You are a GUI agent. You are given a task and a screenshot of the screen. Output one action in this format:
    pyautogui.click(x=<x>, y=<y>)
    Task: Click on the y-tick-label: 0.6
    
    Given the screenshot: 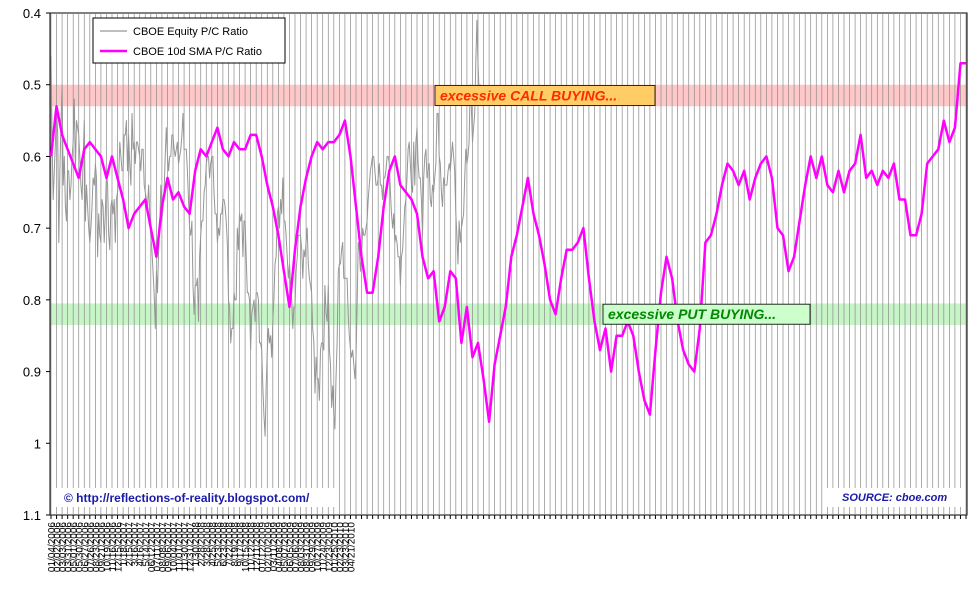 What is the action you would take?
    pyautogui.click(x=32, y=156)
    